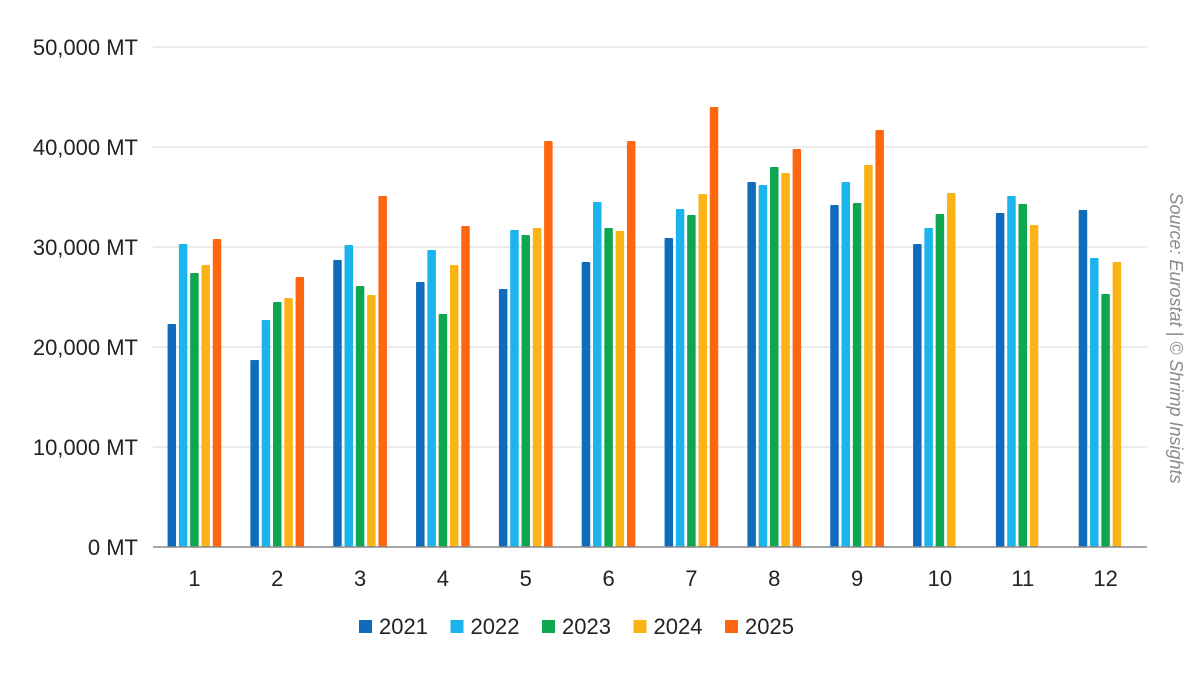  I want to click on x-tick-label: 6, so click(608, 578).